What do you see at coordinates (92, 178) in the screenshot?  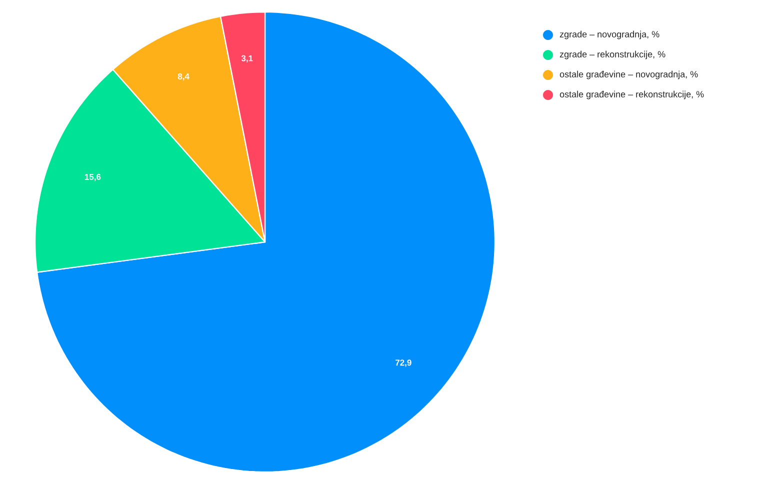 I see `data-label: 15,6` at bounding box center [92, 178].